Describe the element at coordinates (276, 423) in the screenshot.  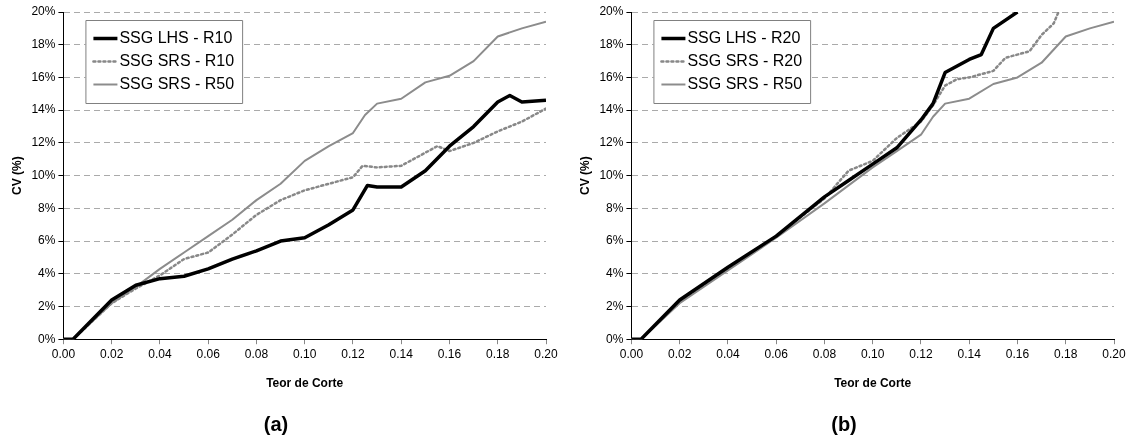
I see `text: (a)` at that location.